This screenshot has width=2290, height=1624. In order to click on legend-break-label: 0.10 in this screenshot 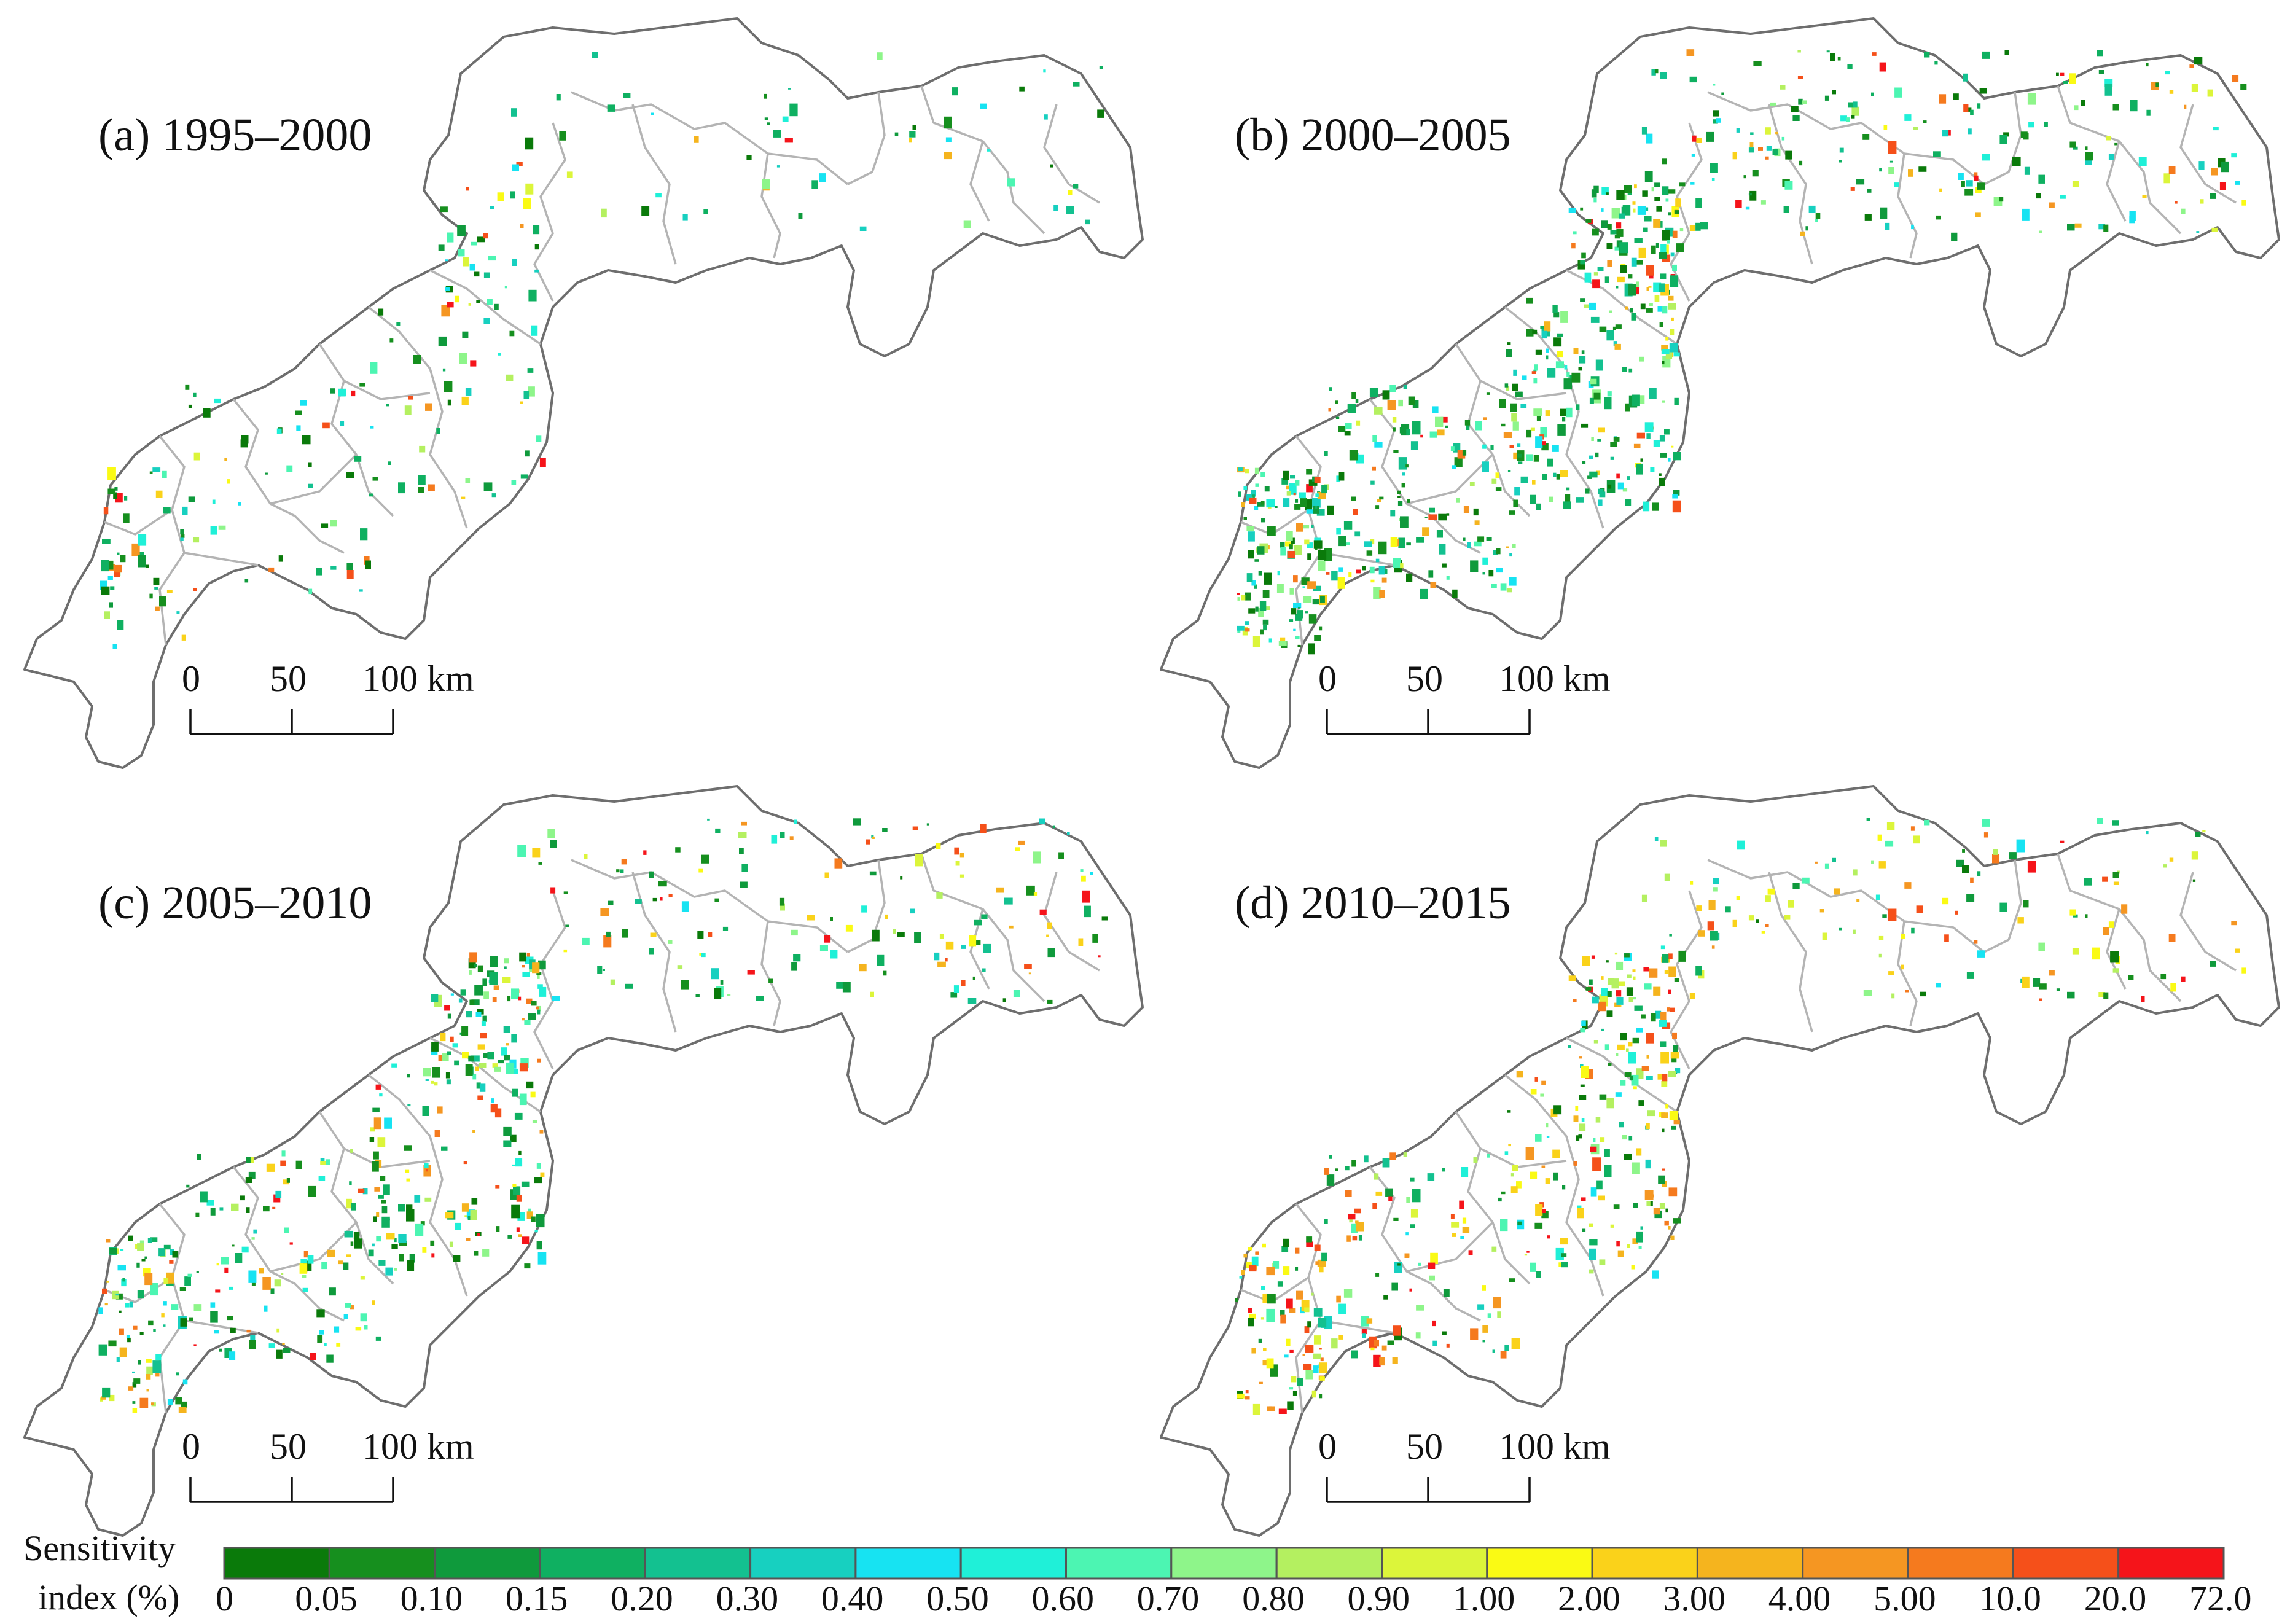, I will do `click(432, 1599)`.